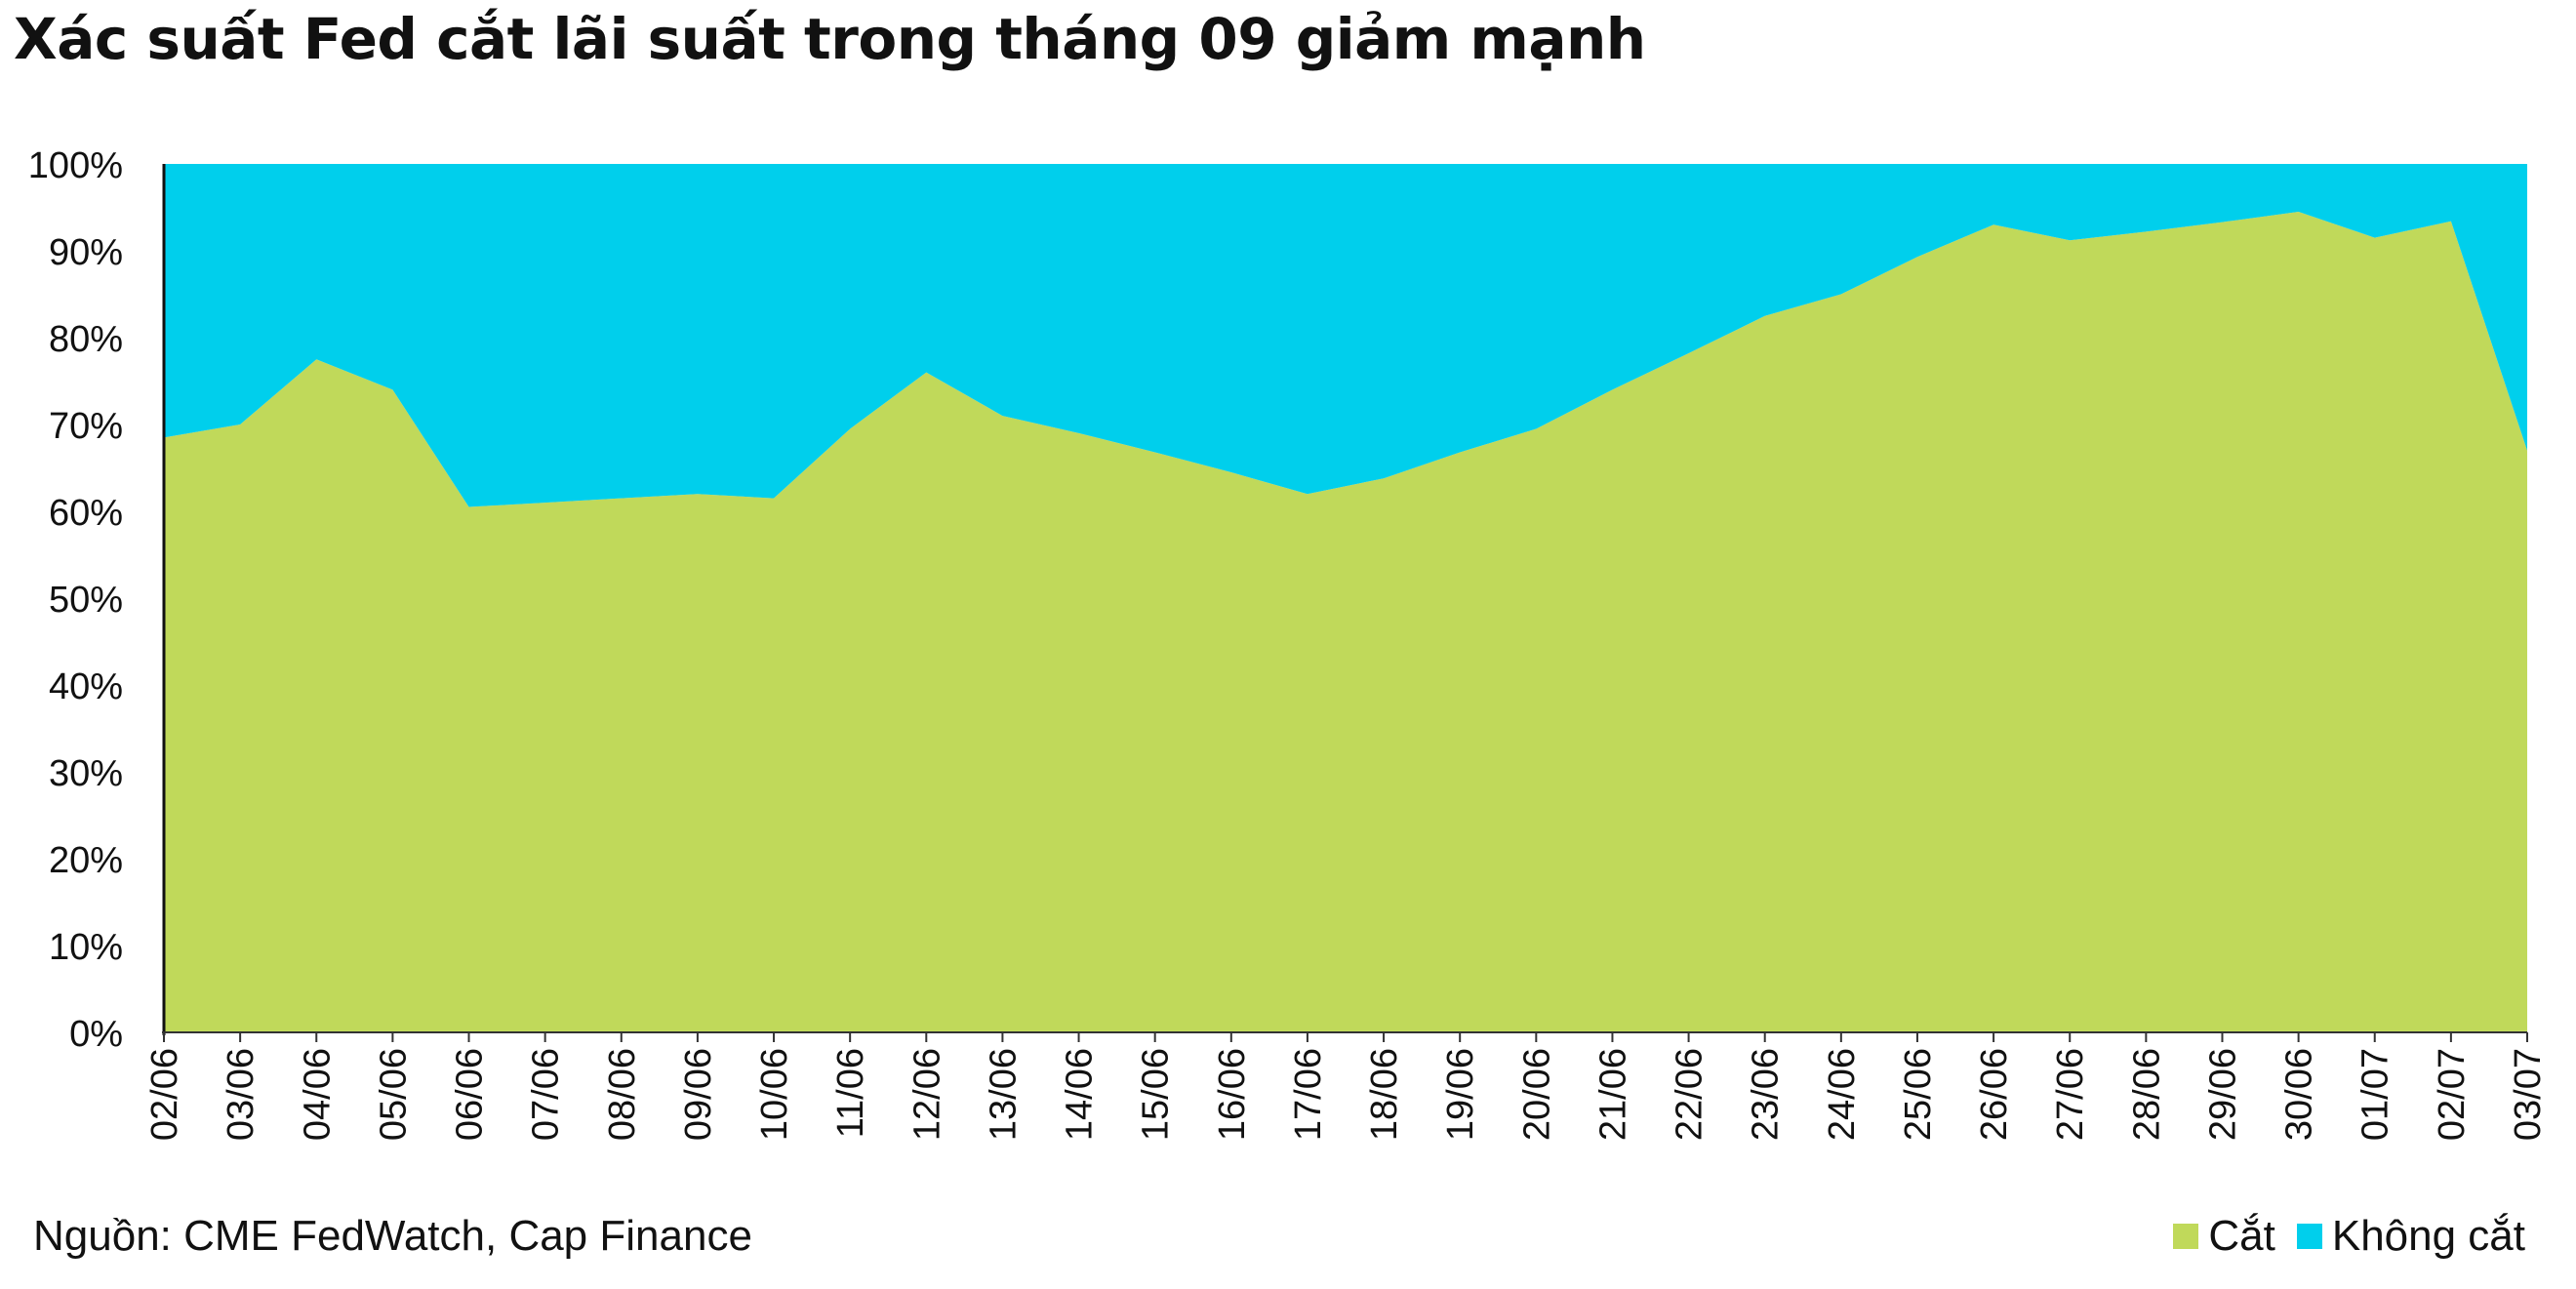 Image resolution: width=2576 pixels, height=1289 pixels. I want to click on y-tick-label: 80%, so click(86, 339).